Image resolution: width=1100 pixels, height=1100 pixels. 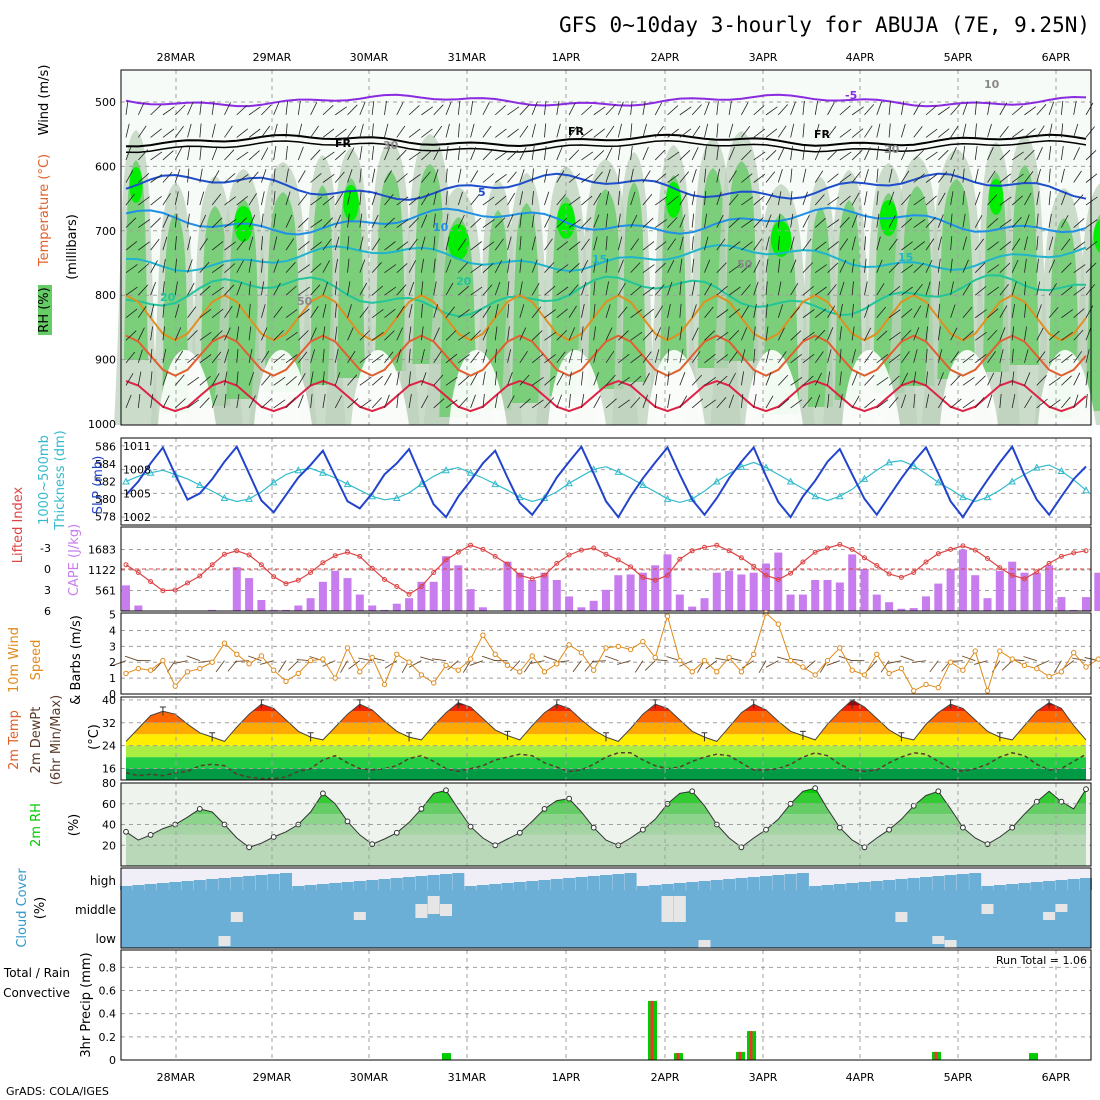 What do you see at coordinates (108, 1014) in the screenshot?
I see `precip-tick: 0.4` at bounding box center [108, 1014].